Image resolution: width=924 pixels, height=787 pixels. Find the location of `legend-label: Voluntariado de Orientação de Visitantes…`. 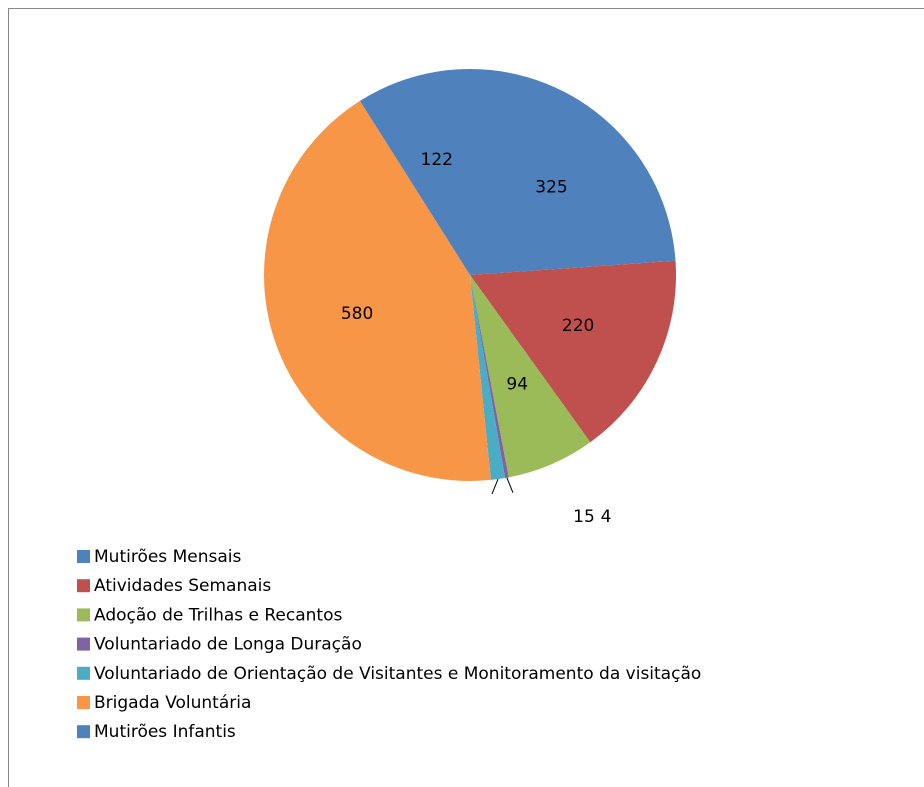

legend-label: Voluntariado de Orientação de Visitantes… is located at coordinates (397, 674).